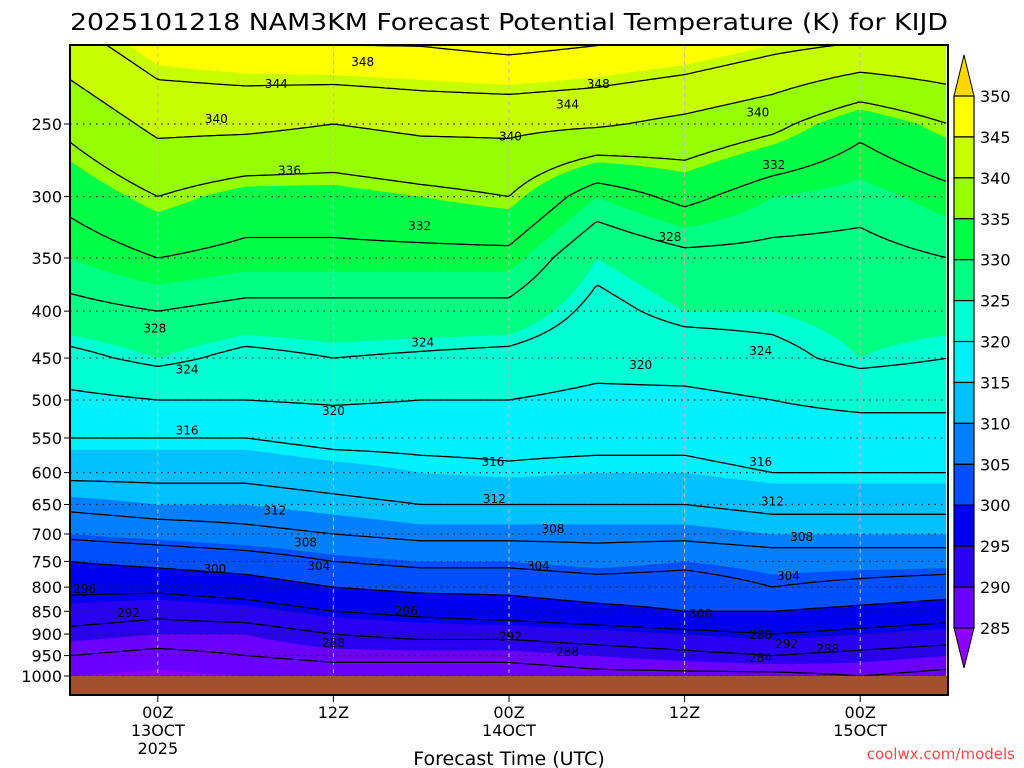 The image size is (1024, 768). I want to click on colorbar-triangle-below, so click(964, 648).